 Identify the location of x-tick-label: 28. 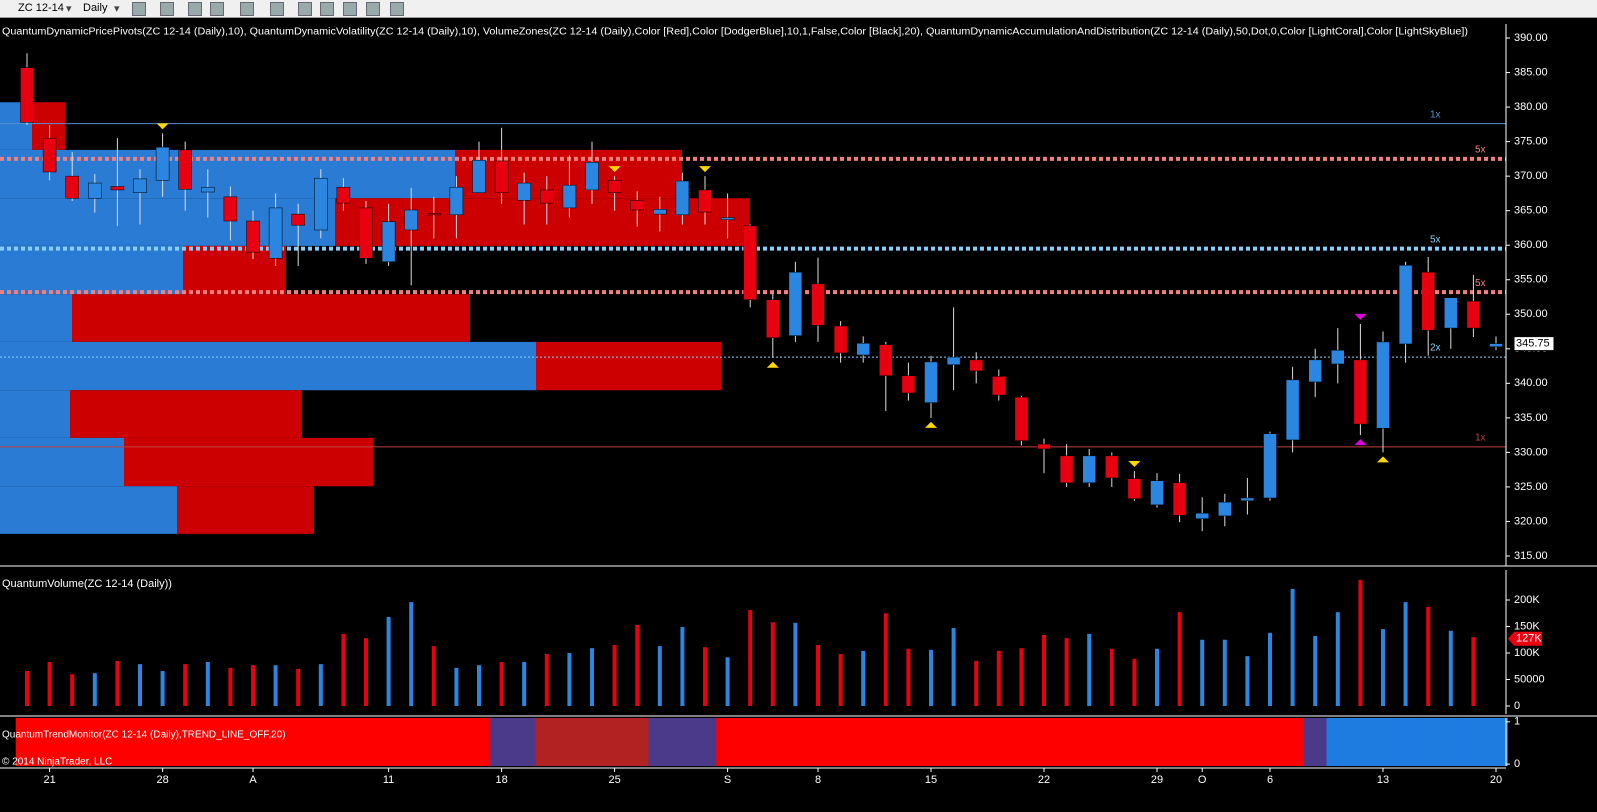
(162, 780).